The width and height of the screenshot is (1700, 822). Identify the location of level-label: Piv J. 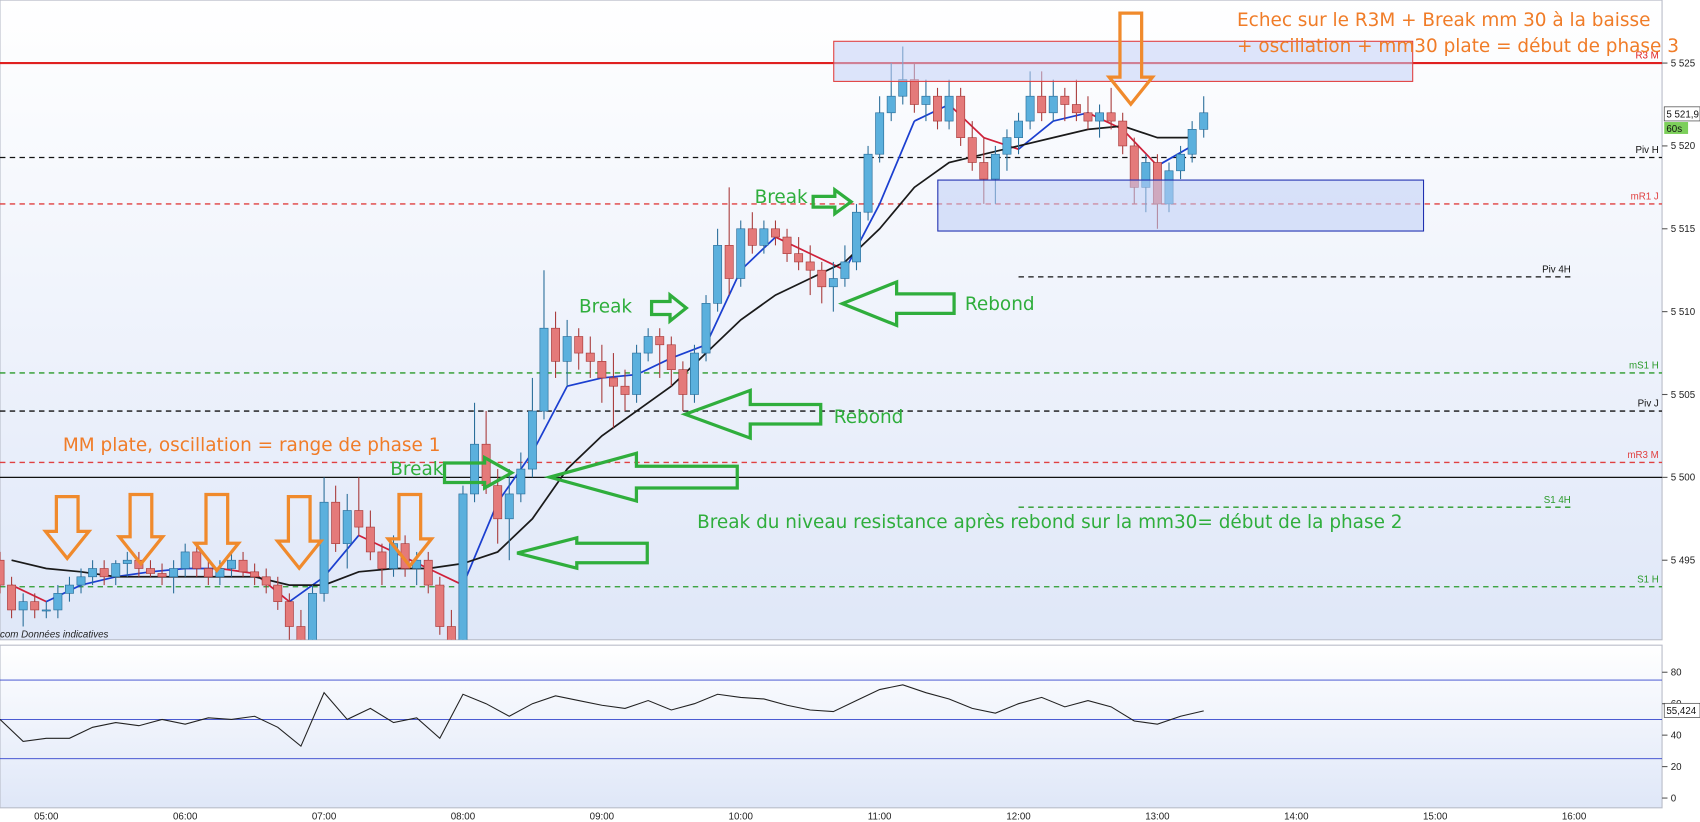
(1648, 404).